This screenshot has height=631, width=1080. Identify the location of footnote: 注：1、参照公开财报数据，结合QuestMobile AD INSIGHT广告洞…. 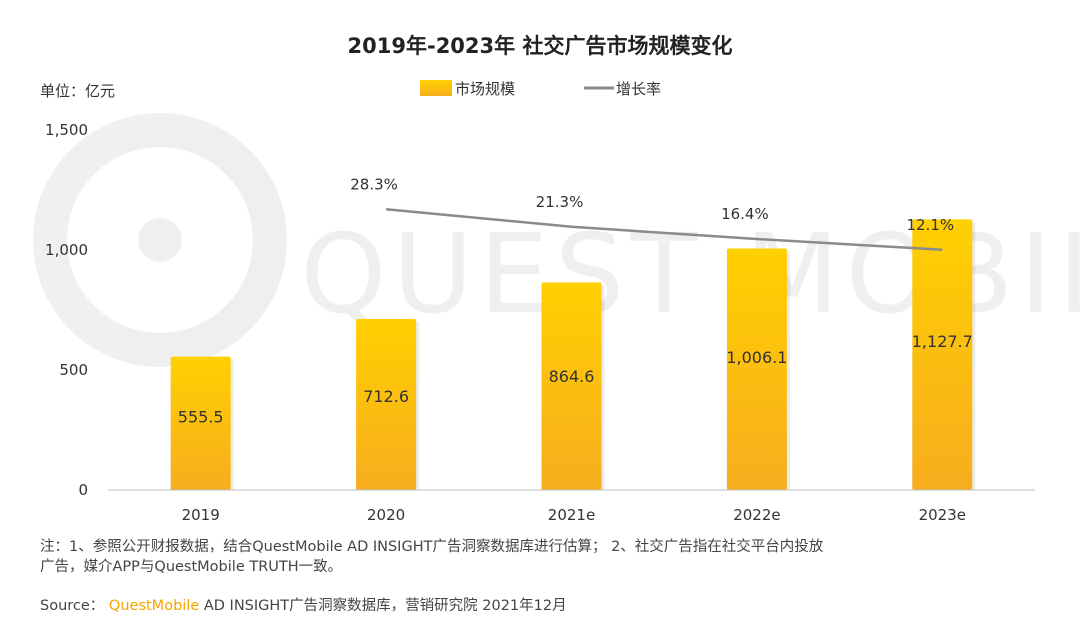
(545, 557).